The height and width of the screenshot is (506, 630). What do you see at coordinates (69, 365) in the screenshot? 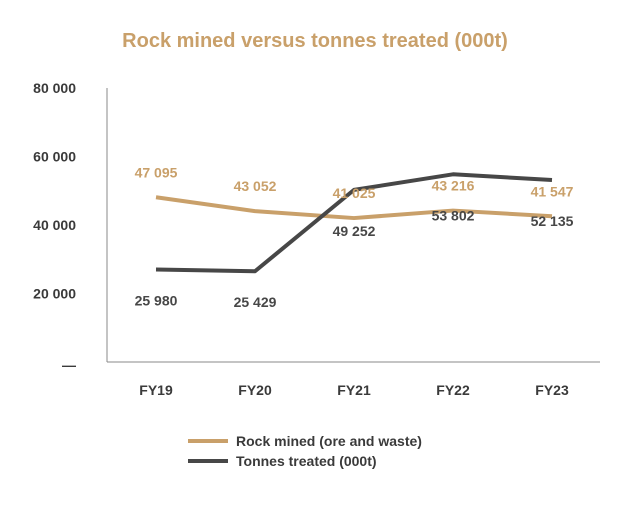
I see `y-tick-label: —` at bounding box center [69, 365].